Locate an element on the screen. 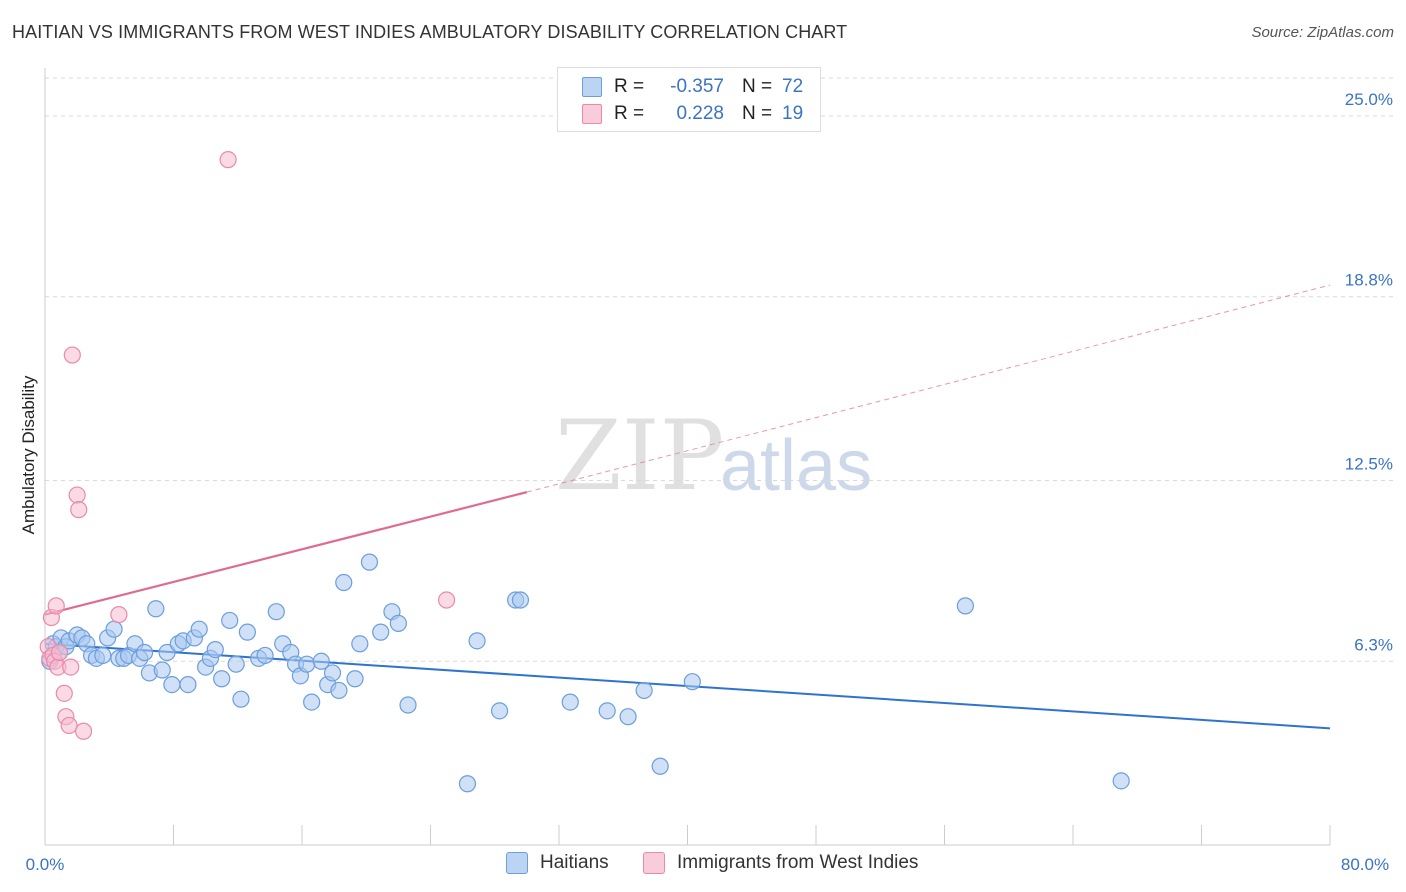 This screenshot has width=1406, height=892. bottom-legend-haitians: Haitians is located at coordinates (557, 863).